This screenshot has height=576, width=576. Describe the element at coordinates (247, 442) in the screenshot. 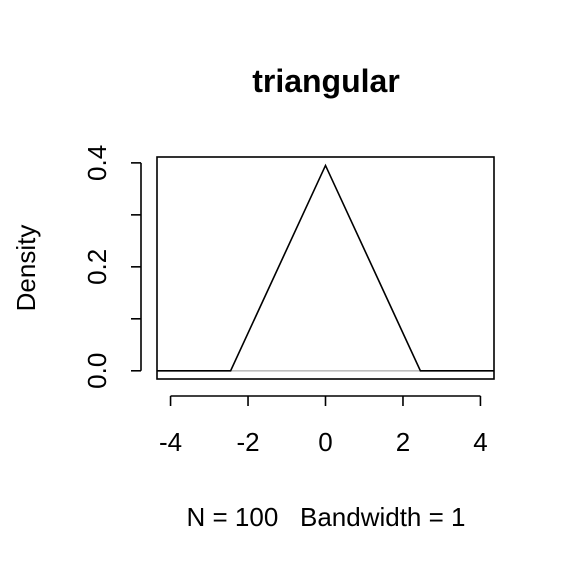

I see `x-tick-label: -2` at that location.